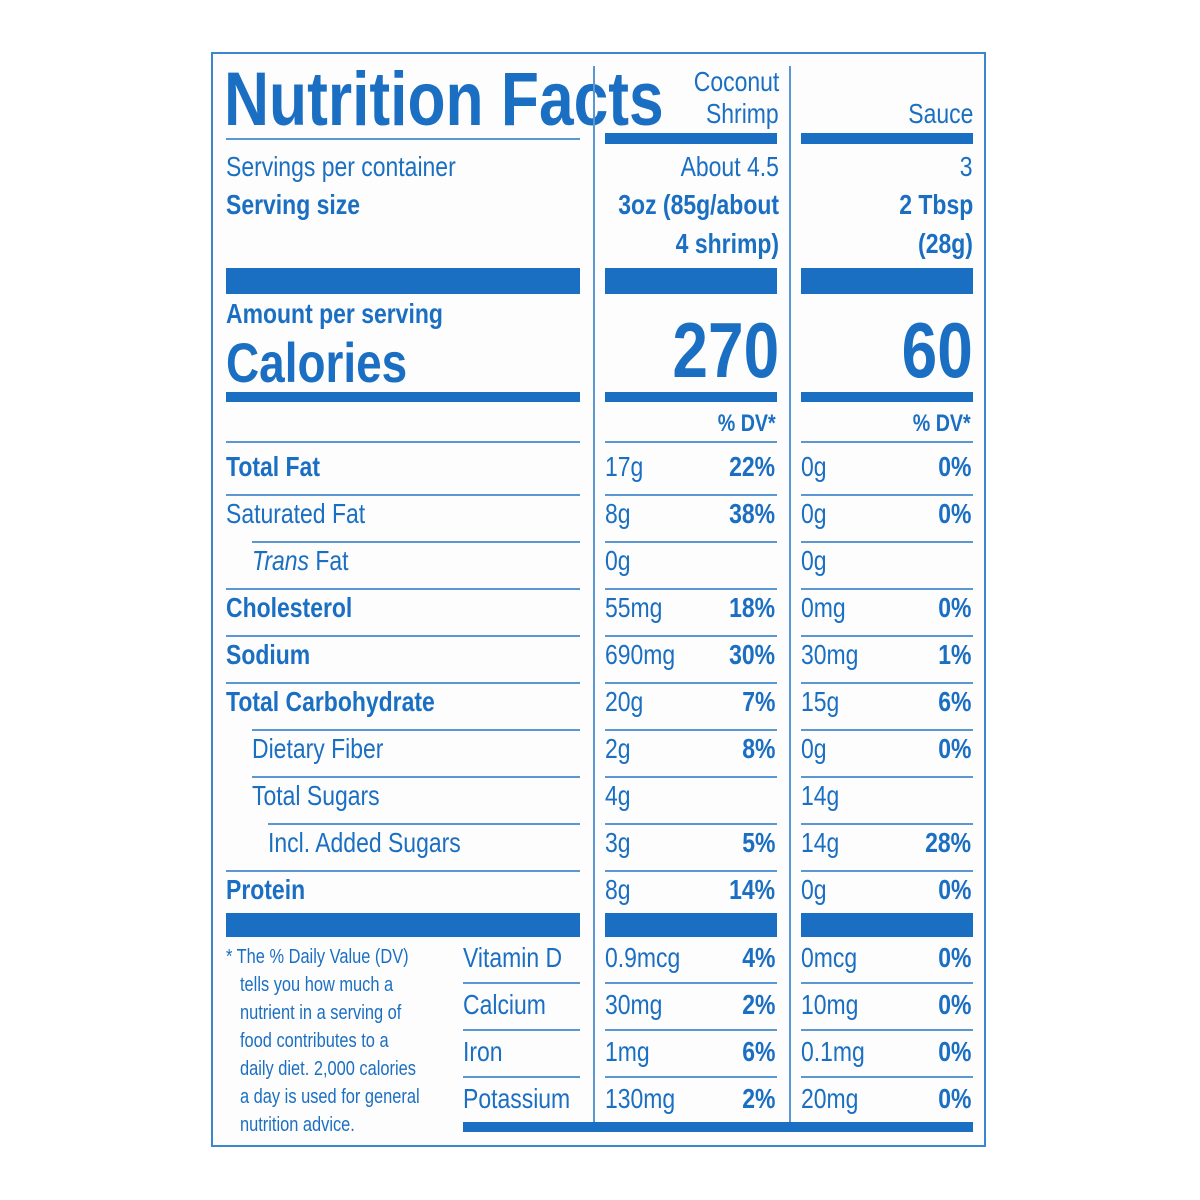  Describe the element at coordinates (966, 166) in the screenshot. I see `col2-servings: 3` at that location.